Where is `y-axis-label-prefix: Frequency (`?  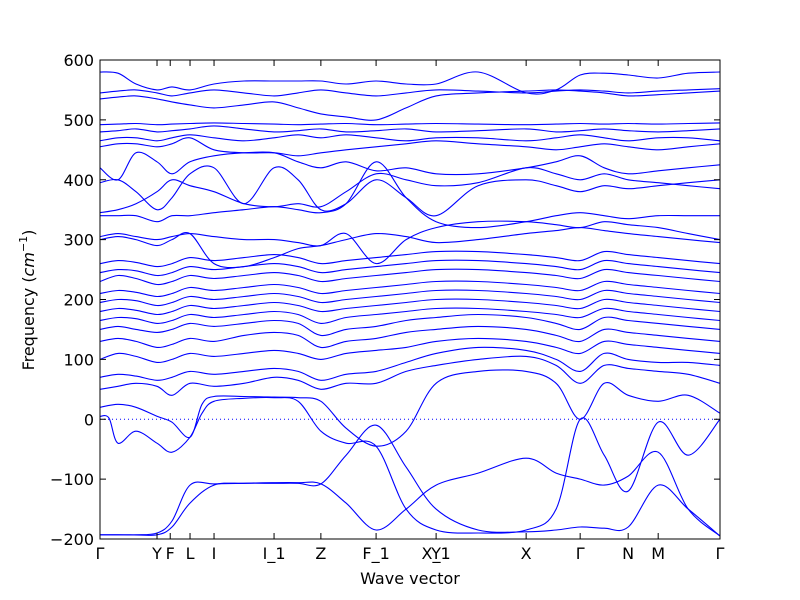
y-axis-label-prefix: Frequency ( is located at coordinates (28, 323).